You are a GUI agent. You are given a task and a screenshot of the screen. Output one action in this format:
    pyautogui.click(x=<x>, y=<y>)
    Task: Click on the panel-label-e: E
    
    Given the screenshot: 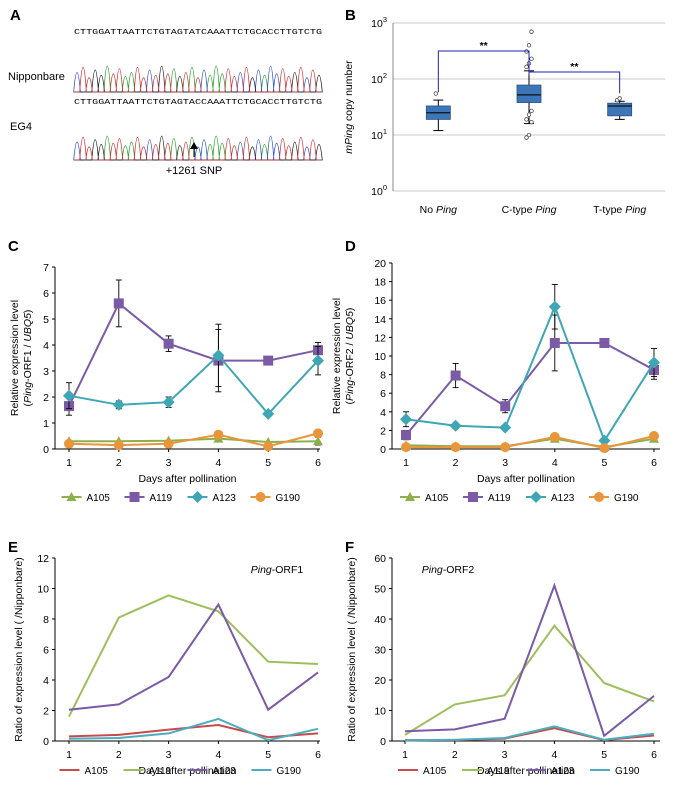 What is the action you would take?
    pyautogui.click(x=13, y=547)
    